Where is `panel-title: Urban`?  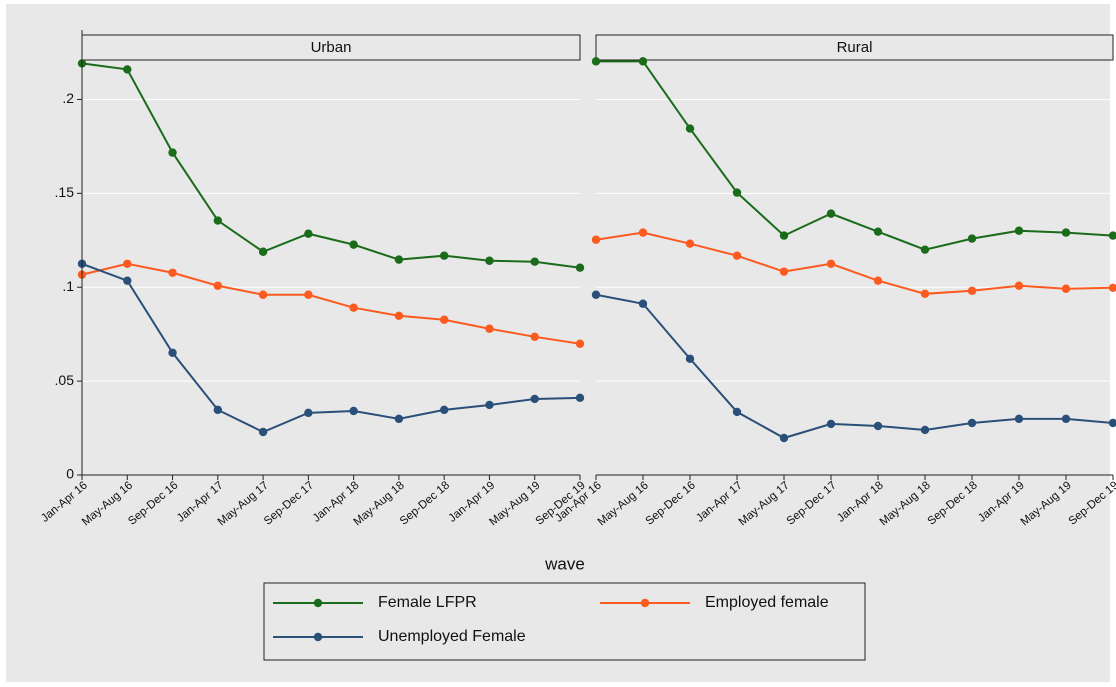
panel-title: Urban is located at coordinates (331, 47).